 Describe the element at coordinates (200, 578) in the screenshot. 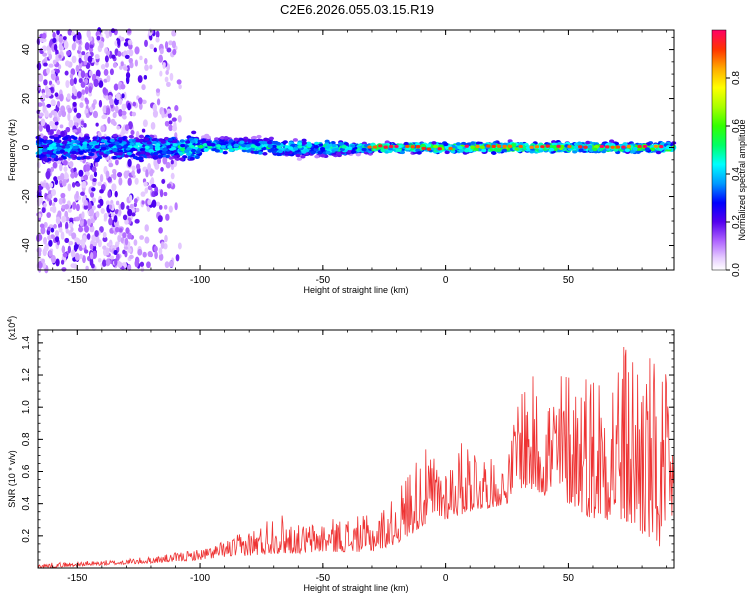

I see `x-tick-label: -100` at that location.